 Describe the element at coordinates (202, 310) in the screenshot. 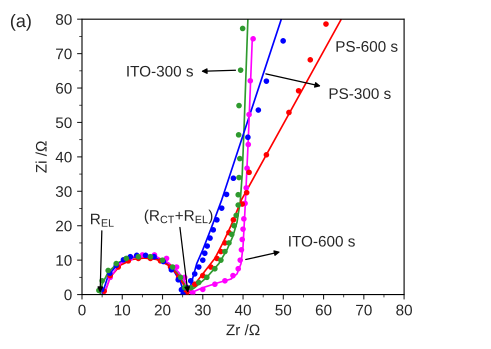

I see `x-tick-label: 30` at that location.